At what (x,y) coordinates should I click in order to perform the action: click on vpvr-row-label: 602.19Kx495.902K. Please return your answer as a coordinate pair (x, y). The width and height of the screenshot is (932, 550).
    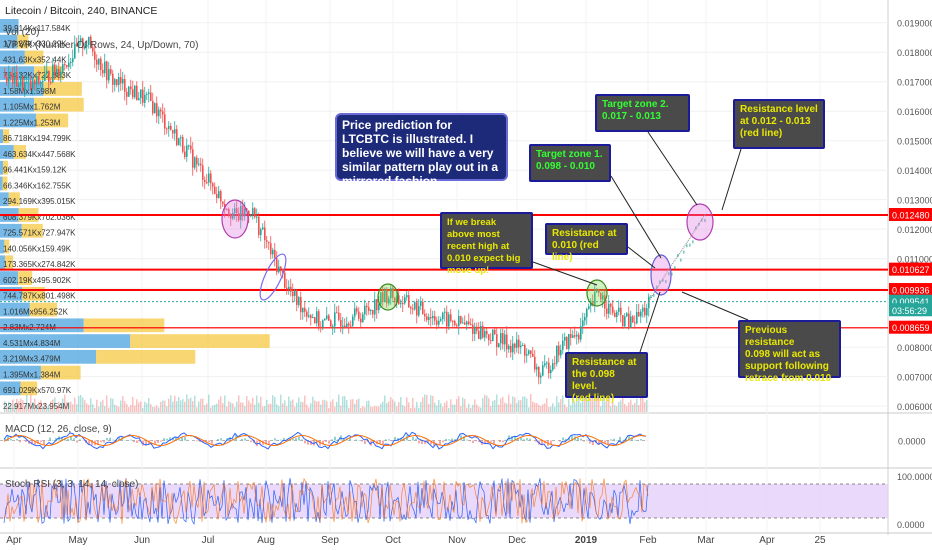
    Looking at the image, I should click on (37, 280).